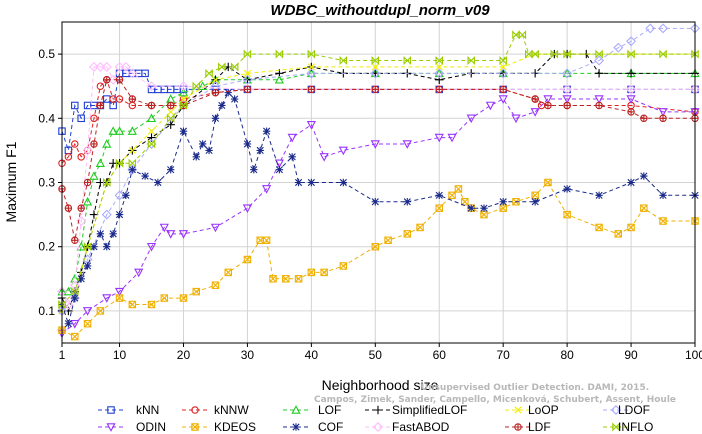 The image size is (702, 434). I want to click on x-tick-label-3: 30, so click(248, 355).